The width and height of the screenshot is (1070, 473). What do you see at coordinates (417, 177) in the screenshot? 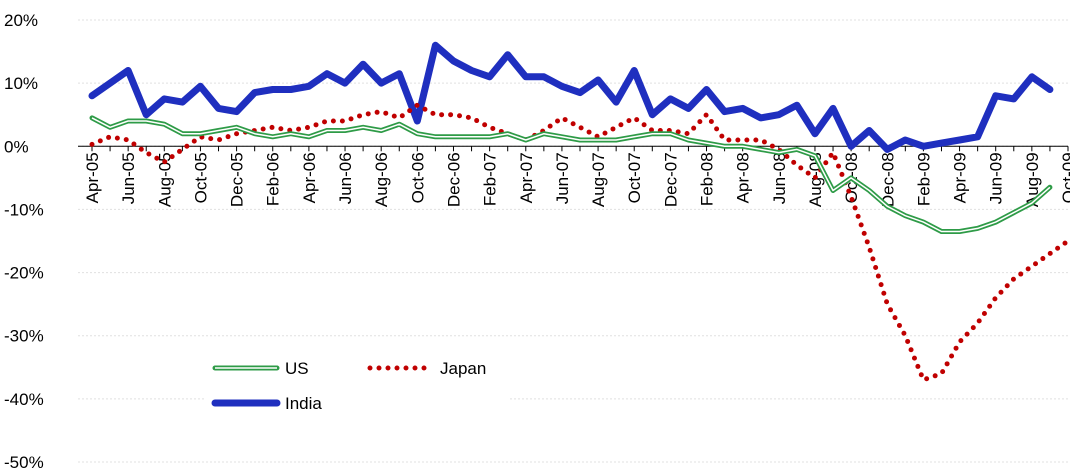
I see `x-tick-label: Oct-06` at bounding box center [417, 177].